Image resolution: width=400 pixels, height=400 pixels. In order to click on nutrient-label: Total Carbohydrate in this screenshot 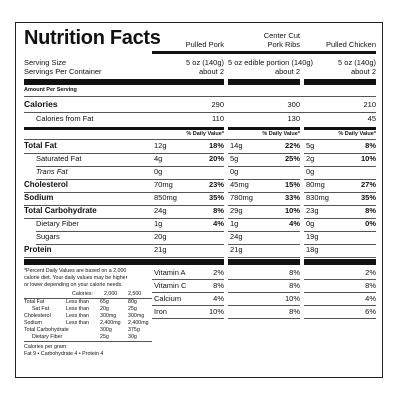, I will do `click(60, 210)`.